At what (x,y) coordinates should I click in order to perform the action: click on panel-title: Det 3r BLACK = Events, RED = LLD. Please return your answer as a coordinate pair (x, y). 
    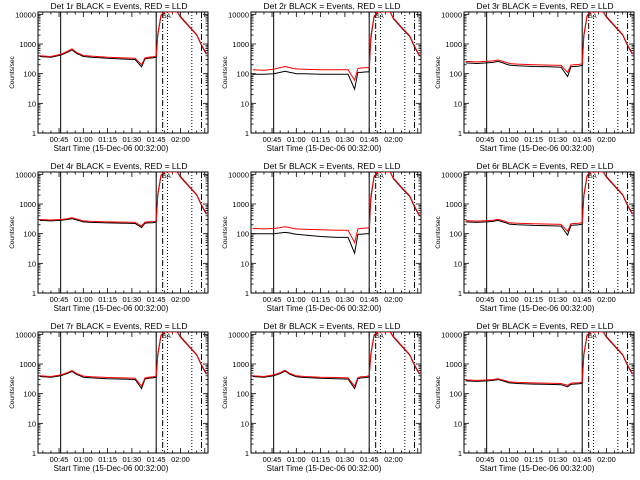
    Looking at the image, I should click on (544, 6).